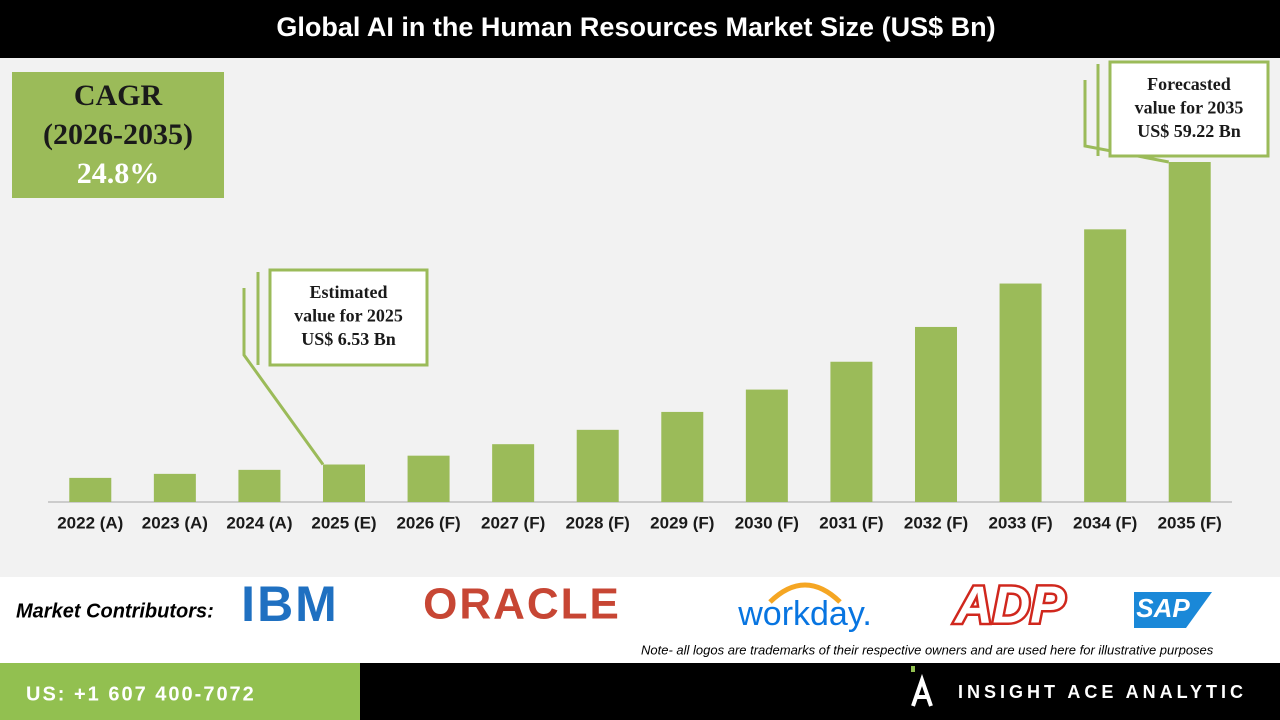 This screenshot has width=1280, height=720. I want to click on annotation-text: value for 2035, so click(1189, 108).